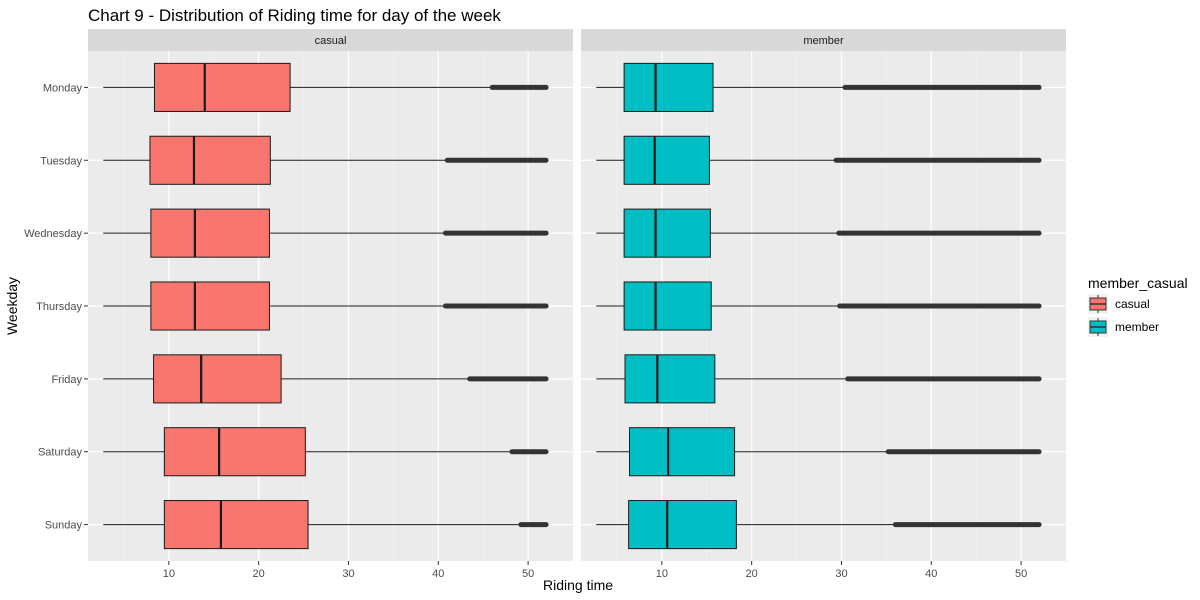 The height and width of the screenshot is (600, 1200). What do you see at coordinates (1138, 283) in the screenshot?
I see `legend-title: member_casual` at bounding box center [1138, 283].